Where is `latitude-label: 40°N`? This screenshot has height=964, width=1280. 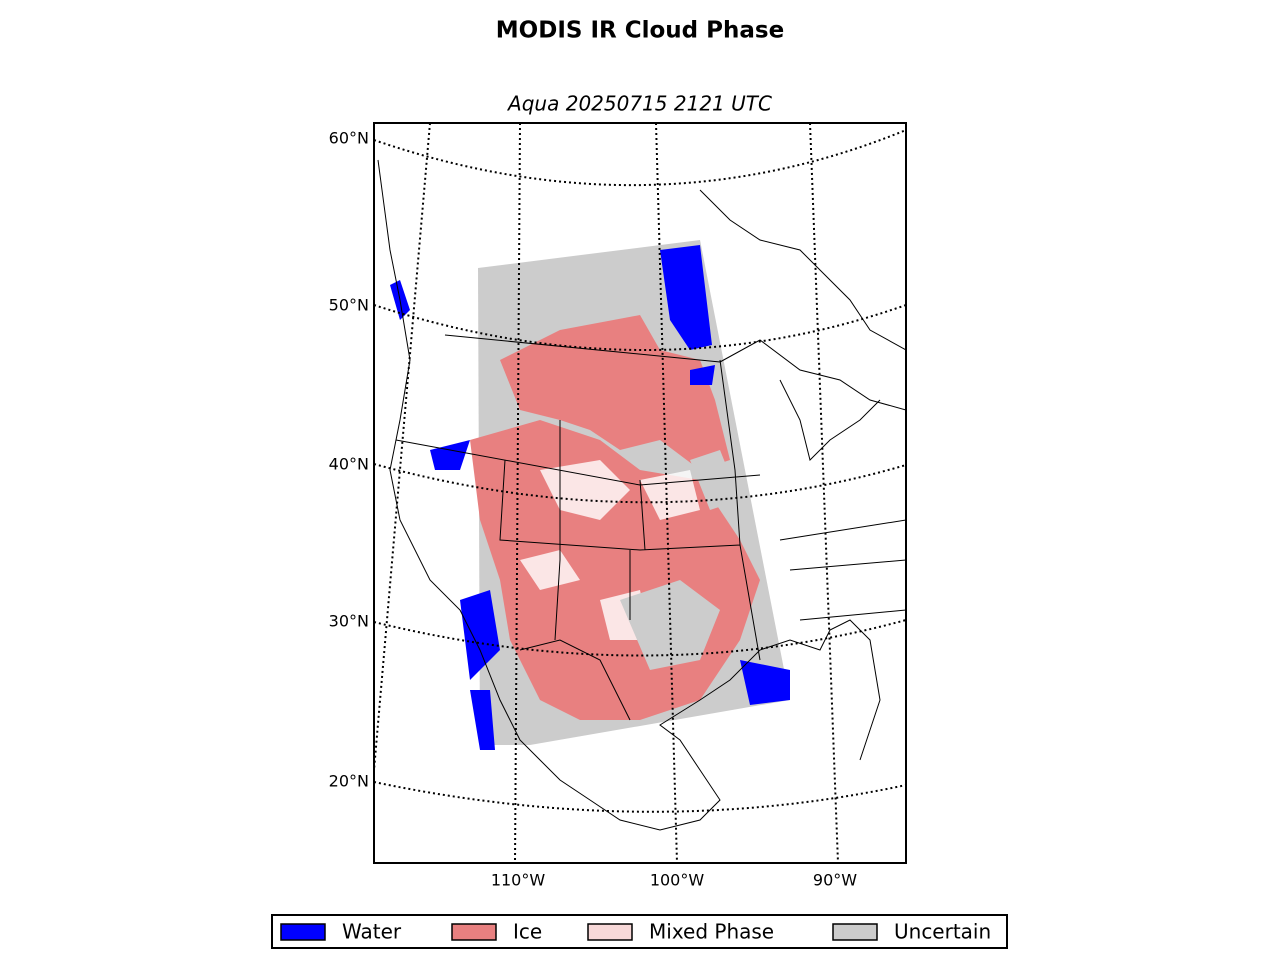 latitude-label: 40°N is located at coordinates (349, 464).